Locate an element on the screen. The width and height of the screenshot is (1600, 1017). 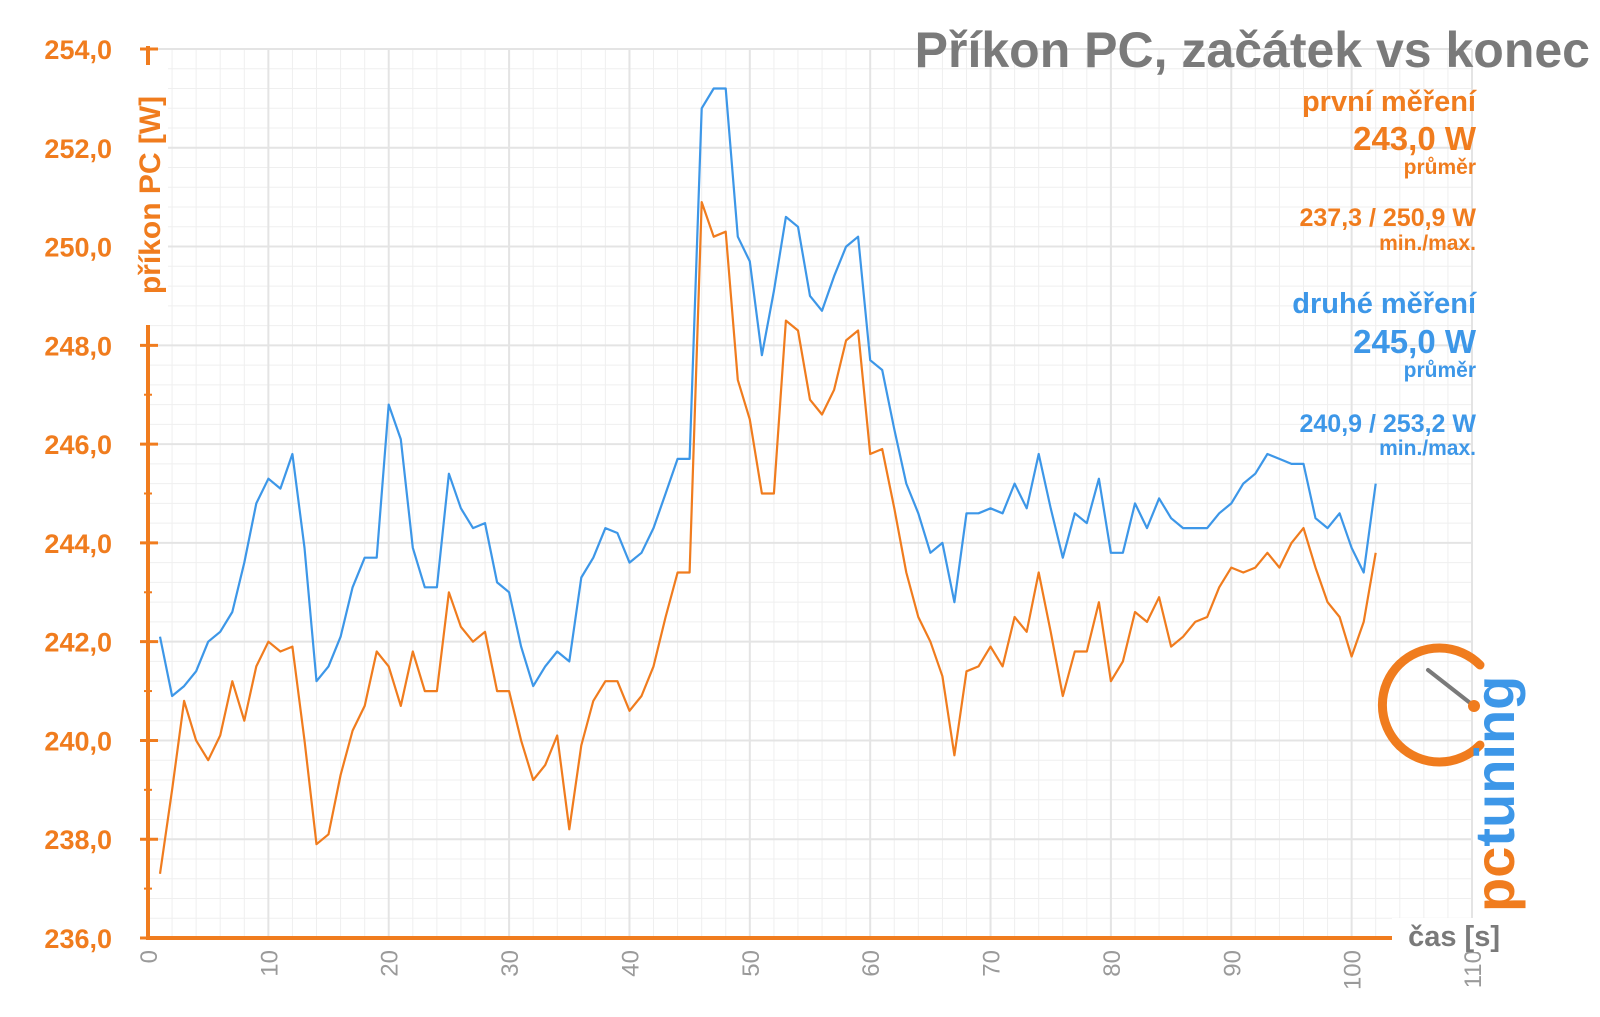
x-tick-label: 80 is located at coordinates (1112, 963).